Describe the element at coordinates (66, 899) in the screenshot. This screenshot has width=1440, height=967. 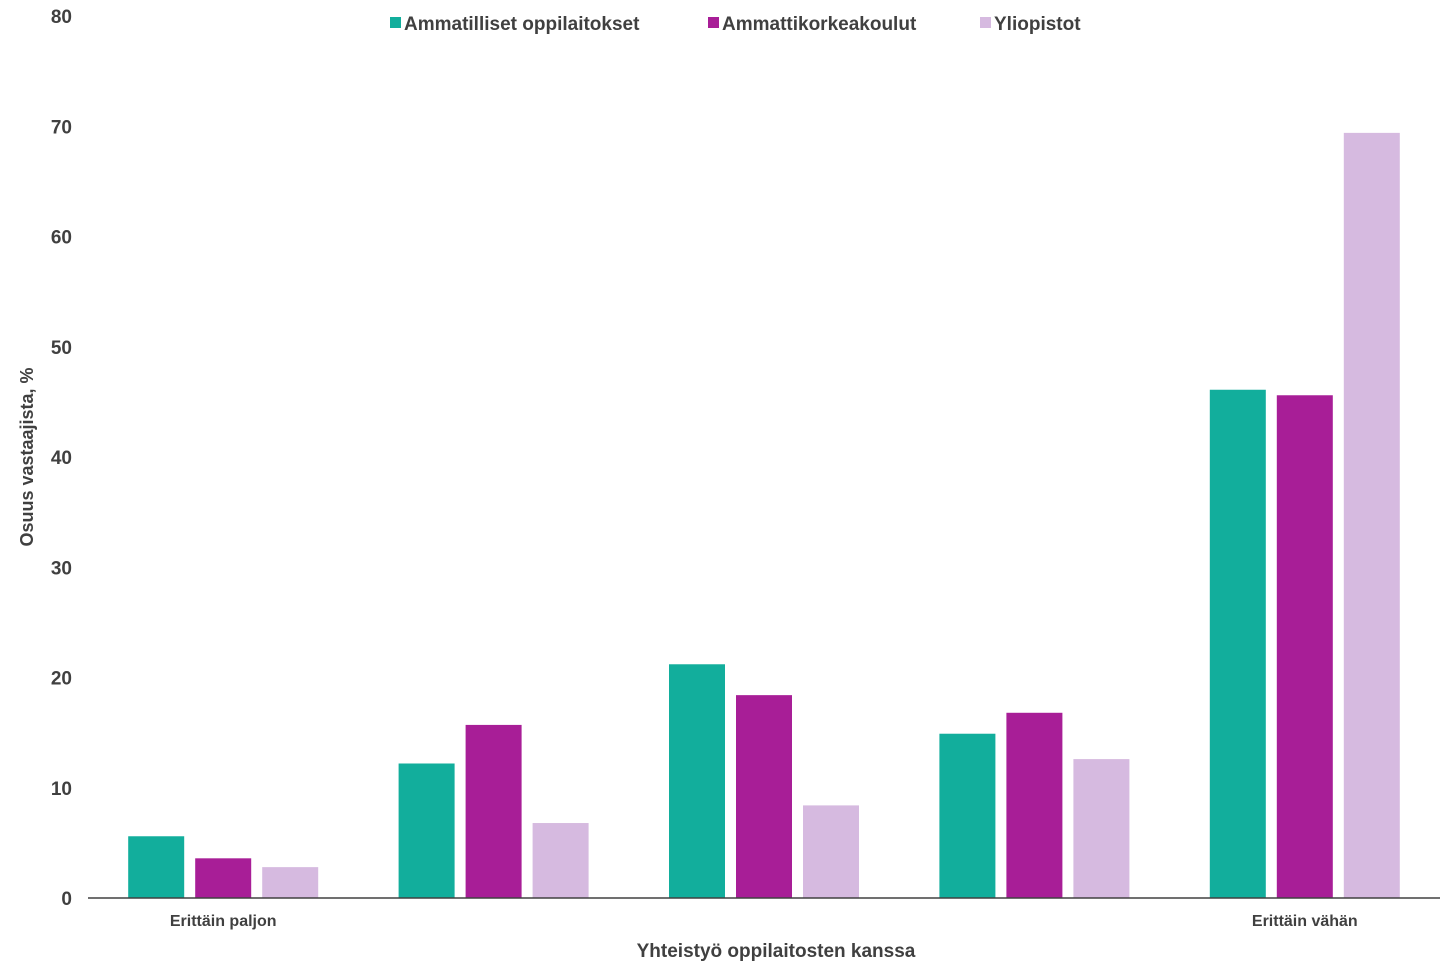
I see `y-tick-label: 0` at that location.